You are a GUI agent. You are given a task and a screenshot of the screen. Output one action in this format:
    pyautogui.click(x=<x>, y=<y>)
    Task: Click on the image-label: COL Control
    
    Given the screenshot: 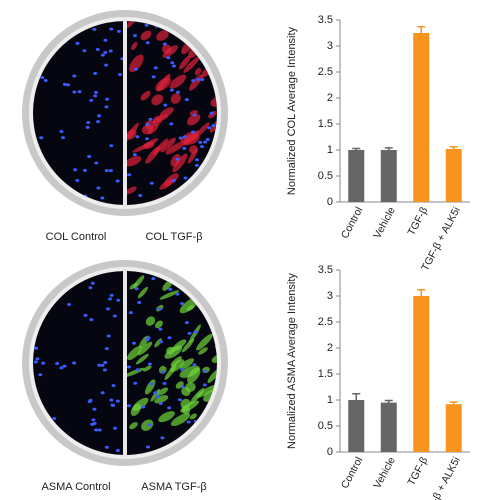 What is the action you would take?
    pyautogui.click(x=76, y=237)
    